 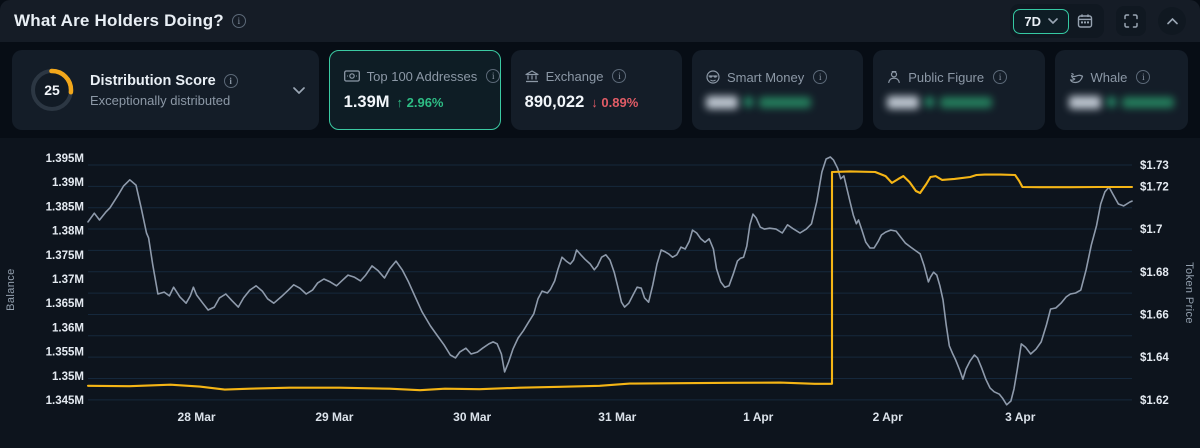 What do you see at coordinates (65, 207) in the screenshot?
I see `left-axis-tick: 1.385M` at bounding box center [65, 207].